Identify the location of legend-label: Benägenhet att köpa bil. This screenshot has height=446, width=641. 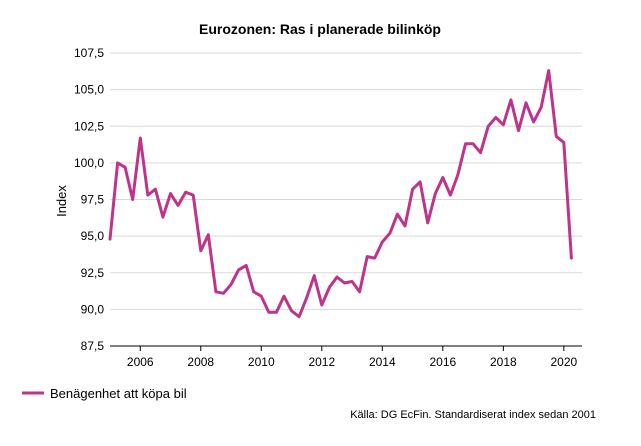
(118, 393).